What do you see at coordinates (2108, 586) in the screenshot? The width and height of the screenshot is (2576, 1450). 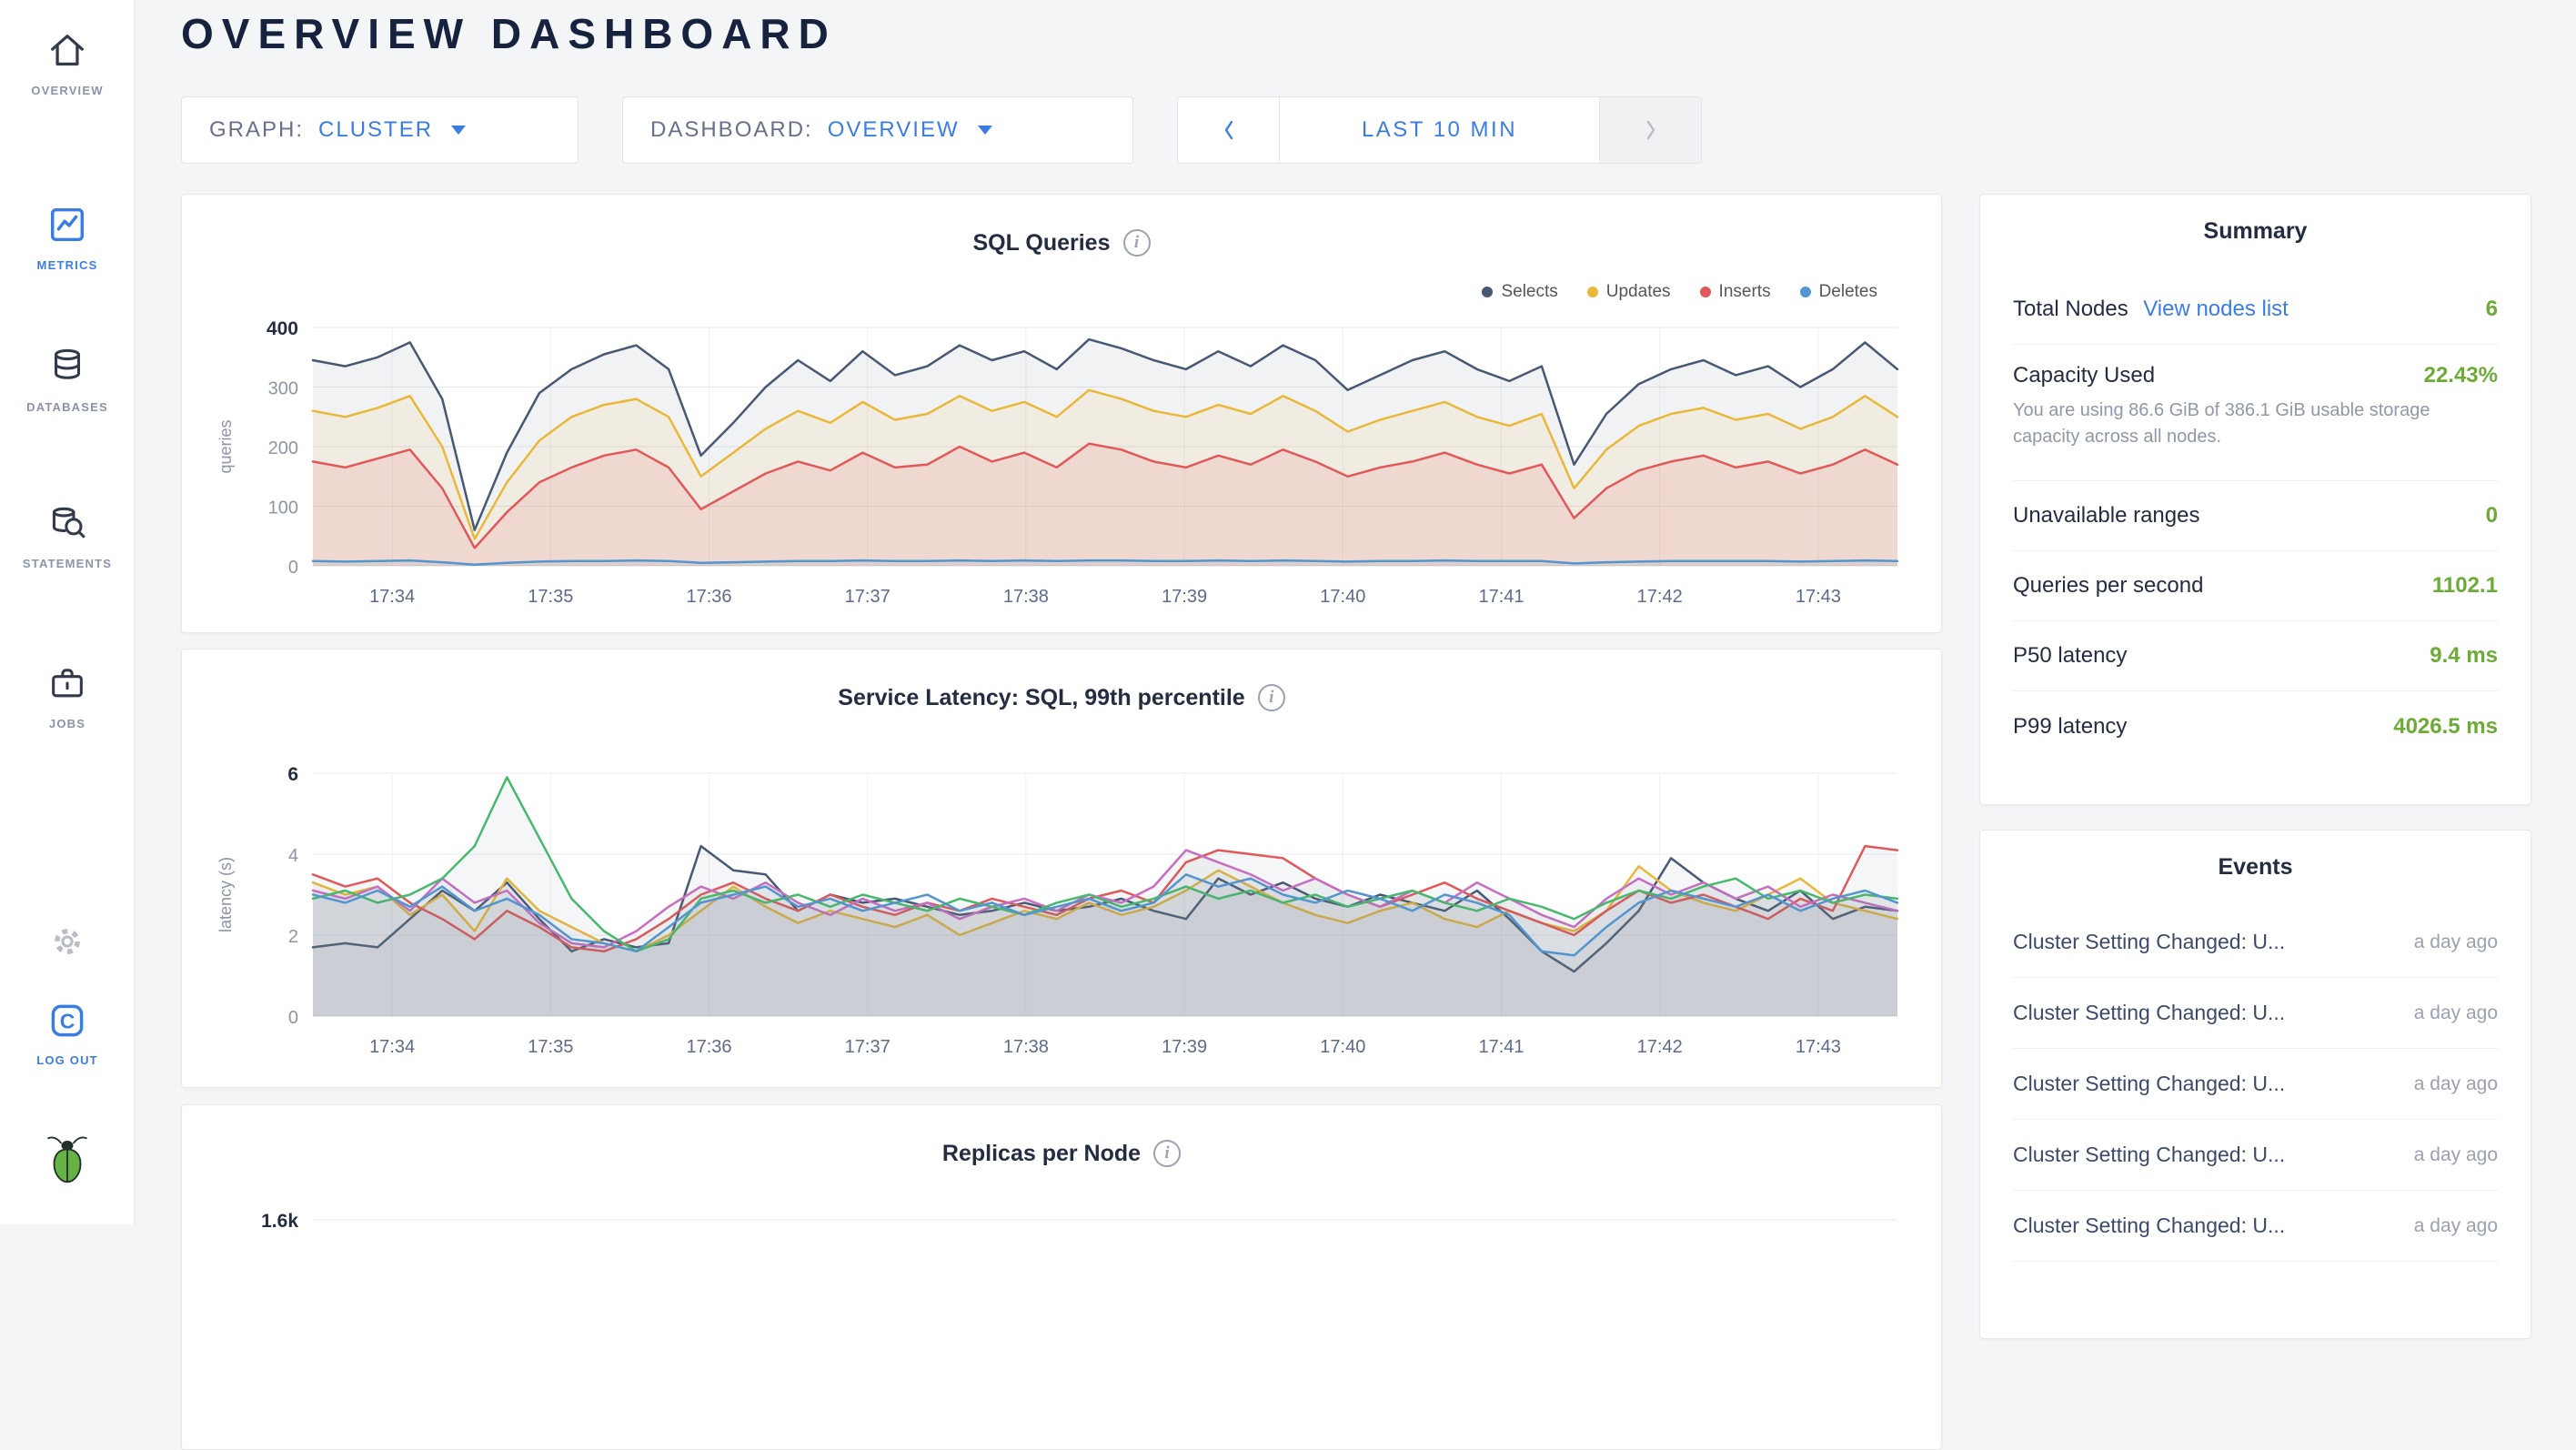 I see `summary-label: Queries per second` at bounding box center [2108, 586].